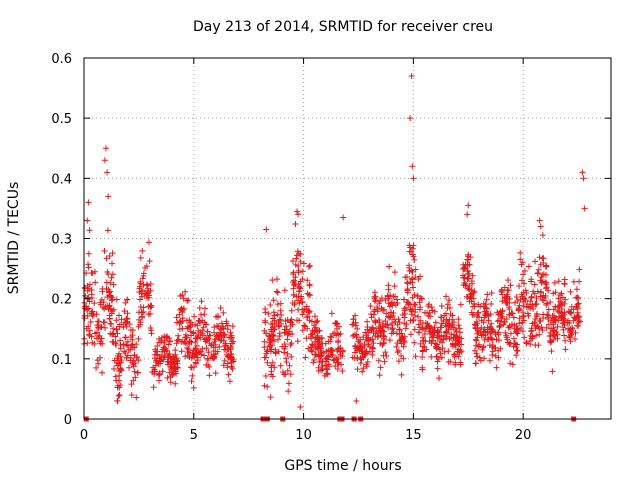 The width and height of the screenshot is (640, 480). What do you see at coordinates (523, 435) in the screenshot?
I see `x-tick-label: 20` at bounding box center [523, 435].